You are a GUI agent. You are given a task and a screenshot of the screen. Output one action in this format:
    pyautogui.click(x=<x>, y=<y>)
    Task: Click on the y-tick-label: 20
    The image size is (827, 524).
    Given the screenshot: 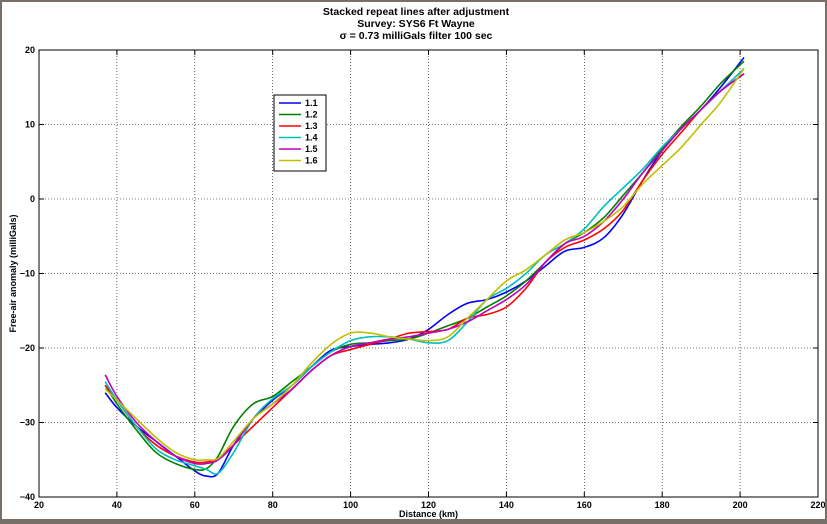 What is the action you would take?
    pyautogui.click(x=30, y=50)
    